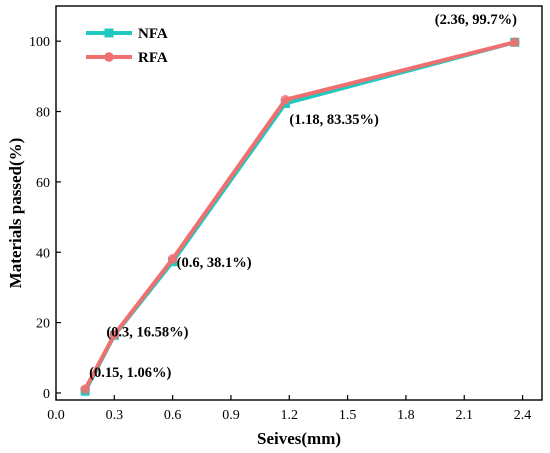 The image size is (550, 453). Describe the element at coordinates (43, 183) in the screenshot. I see `y-tick-label: 60` at that location.